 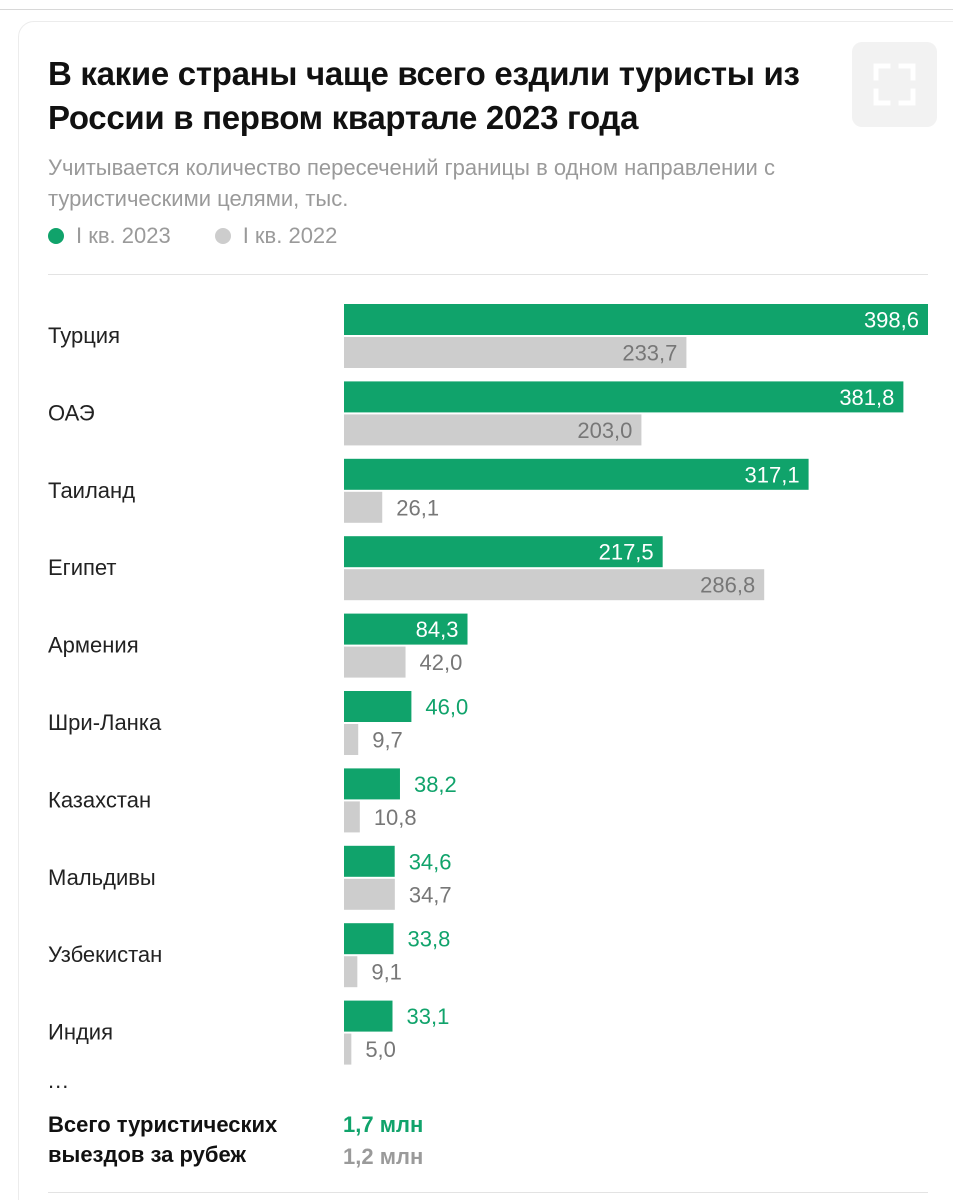 I want to click on expand-icon, so click(x=894, y=84).